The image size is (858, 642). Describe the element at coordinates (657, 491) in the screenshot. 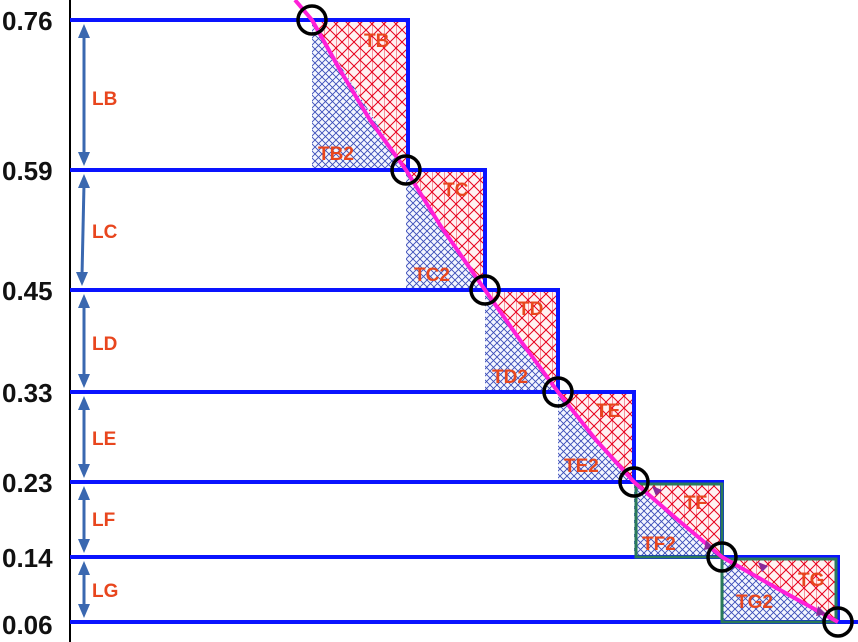

I see `arrow-marker-f1` at that location.